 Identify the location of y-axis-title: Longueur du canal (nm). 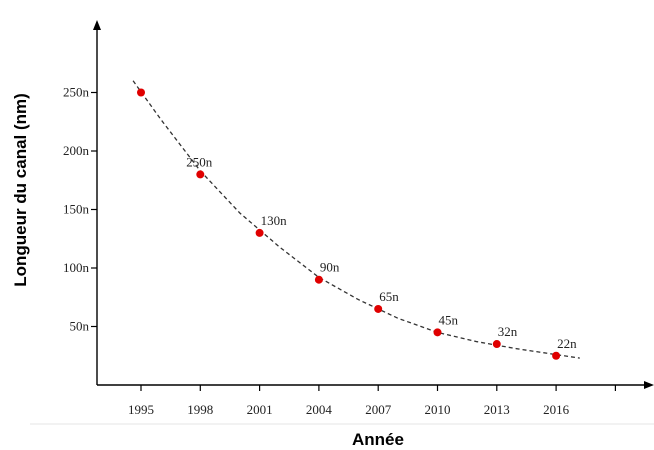
(20, 190).